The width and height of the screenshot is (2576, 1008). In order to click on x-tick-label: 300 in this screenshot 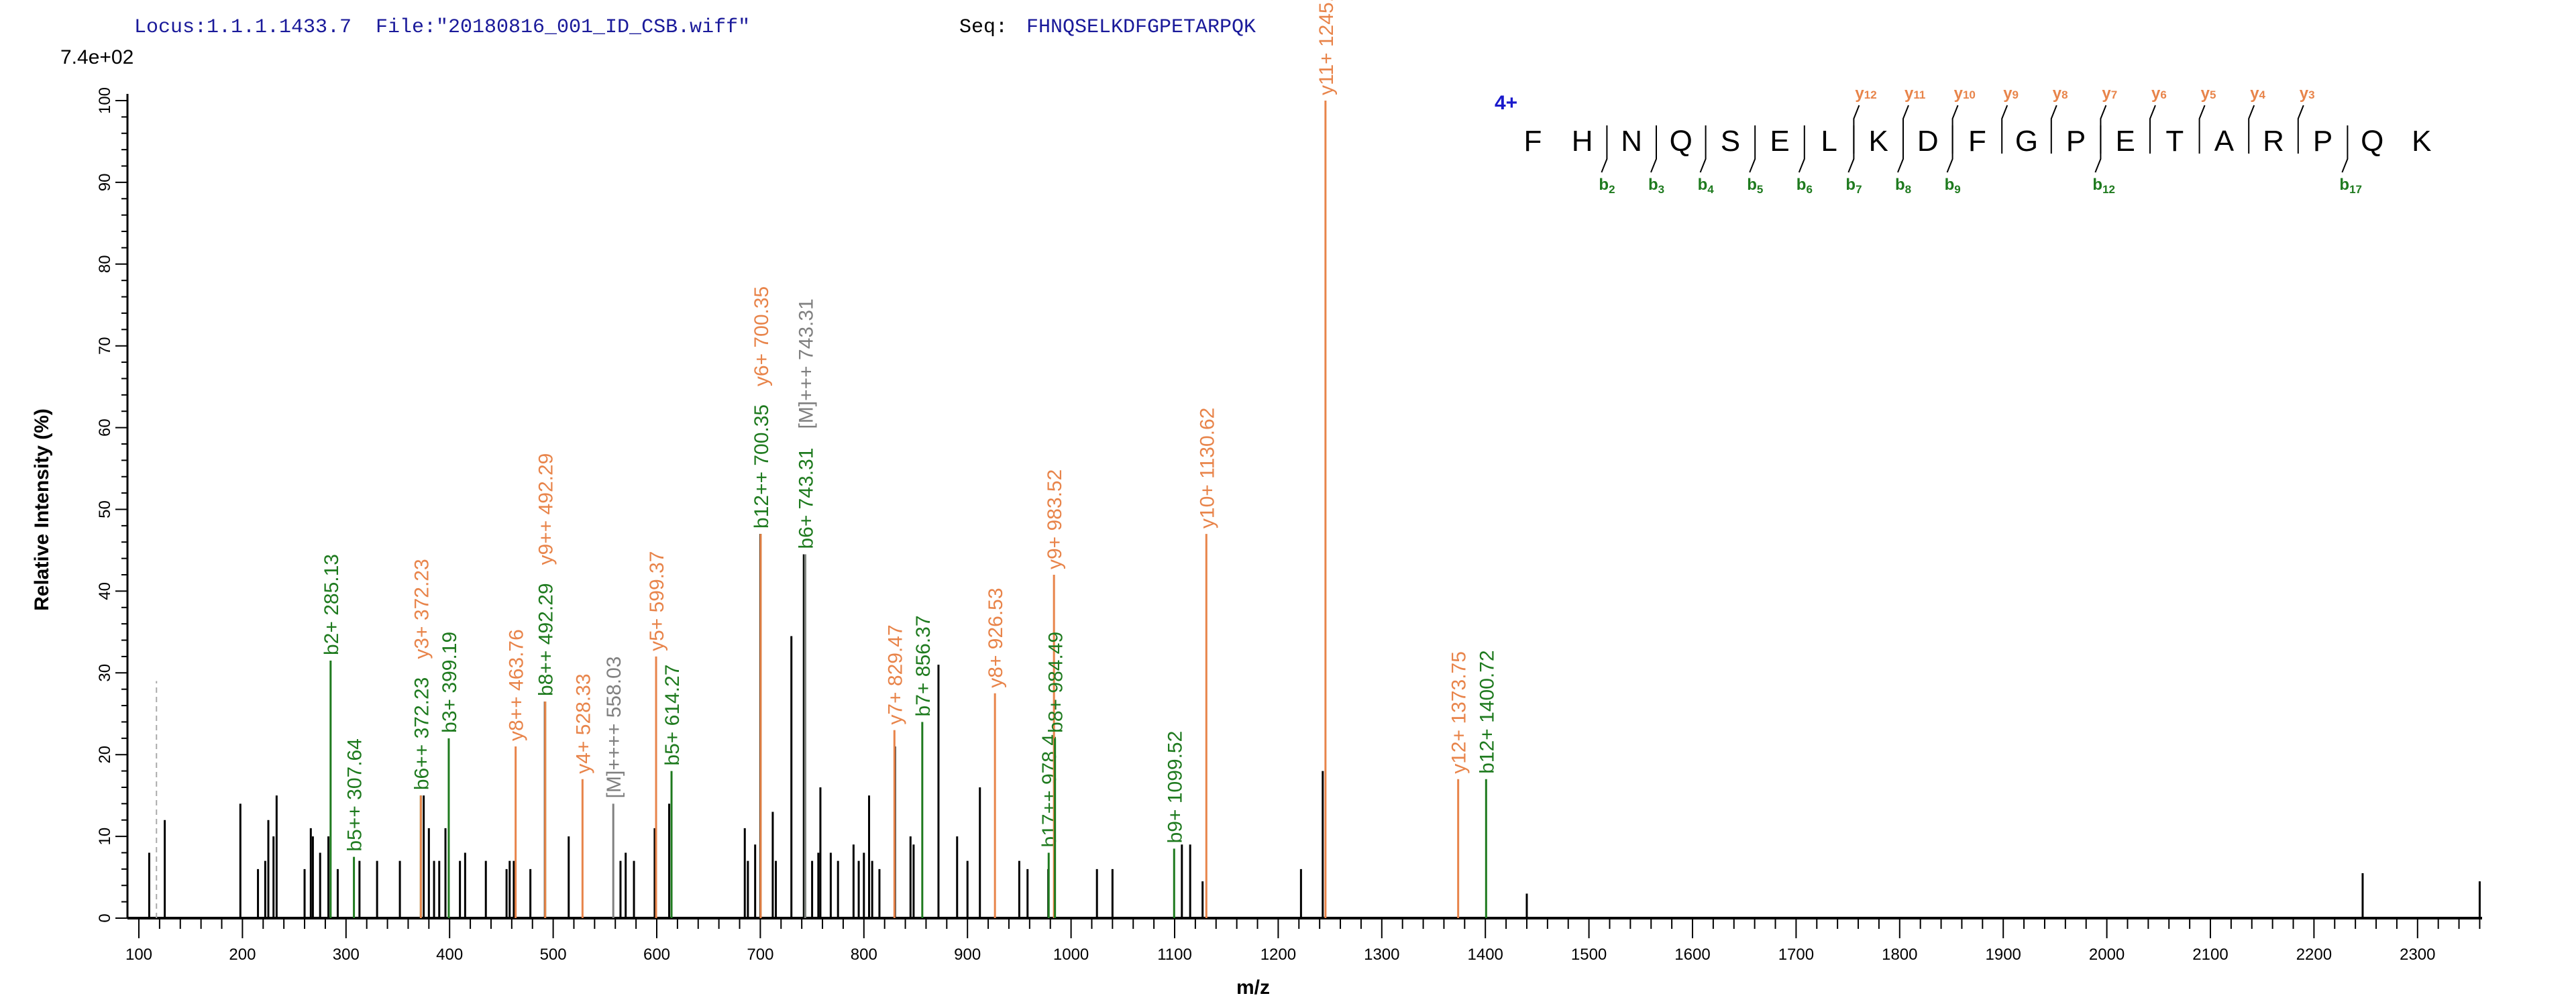, I will do `click(346, 955)`.